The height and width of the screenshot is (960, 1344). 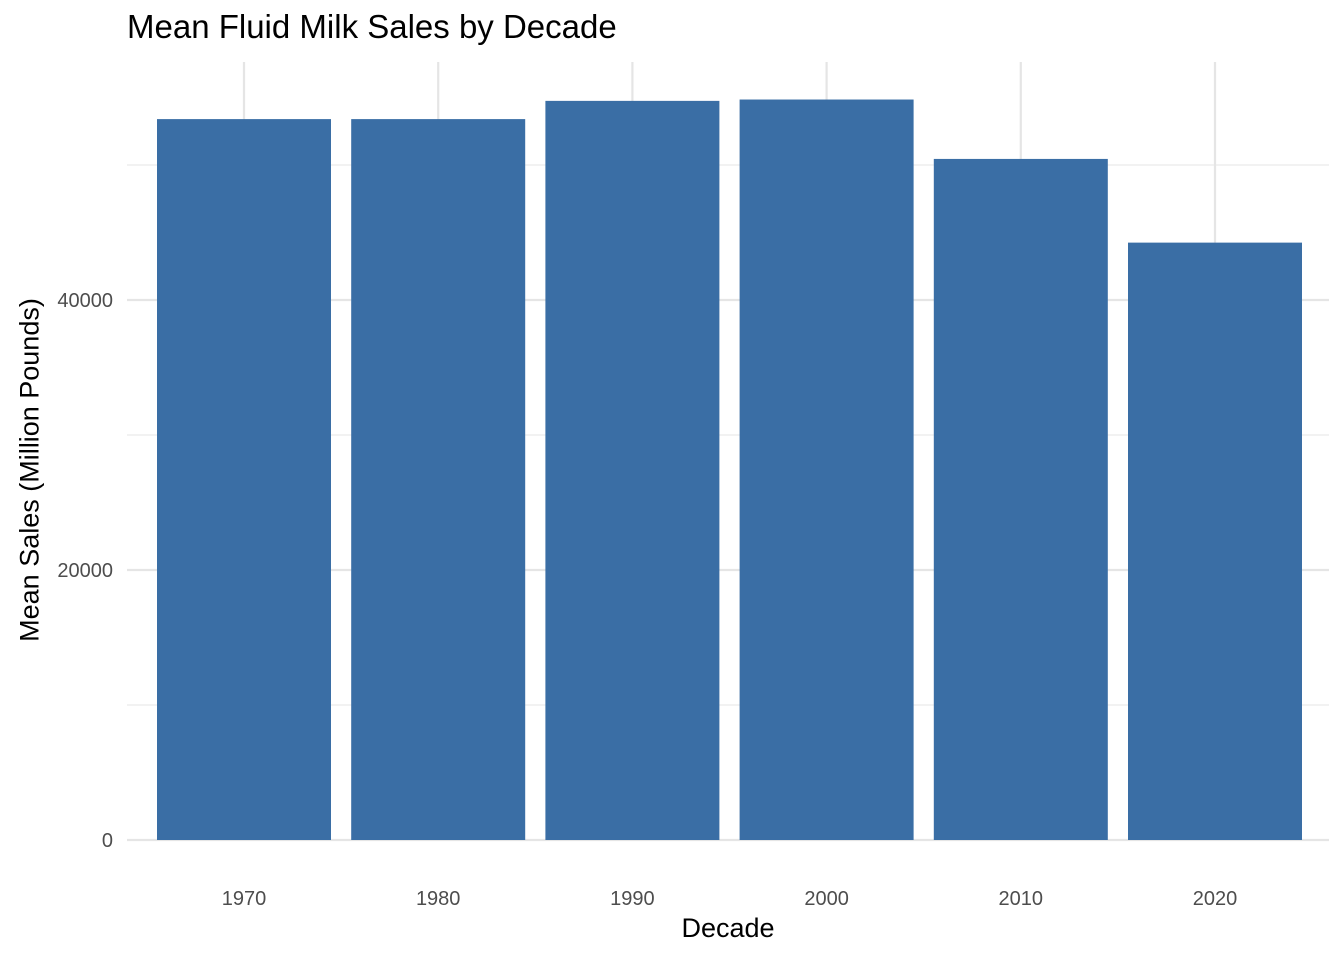 I want to click on bar-1970, so click(x=244, y=480).